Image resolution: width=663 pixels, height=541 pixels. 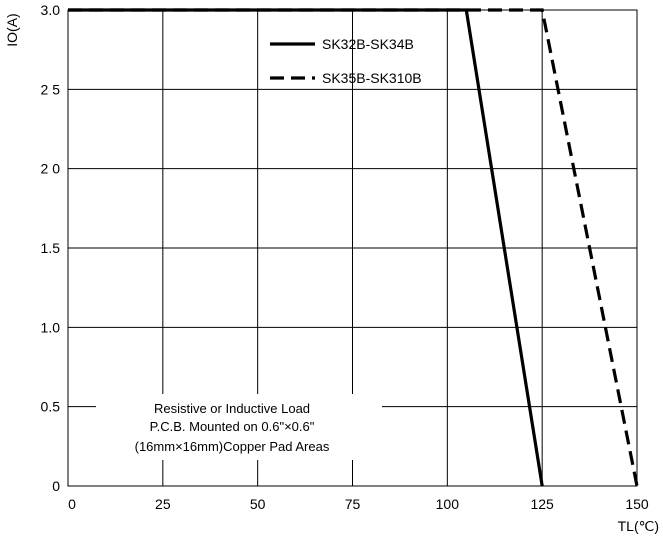 I want to click on y-tick-label-1: 0.5, so click(x=51, y=407).